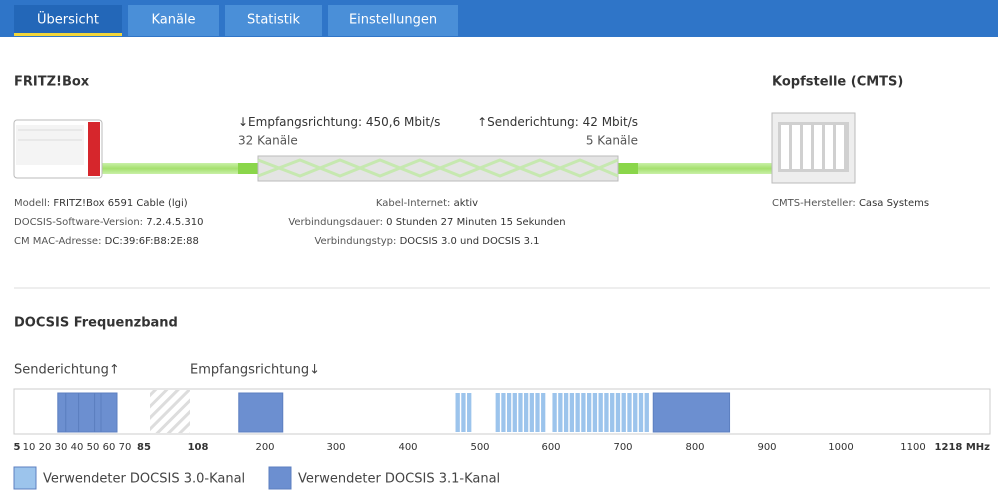 This screenshot has width=998, height=501. I want to click on cable, so click(438, 168).